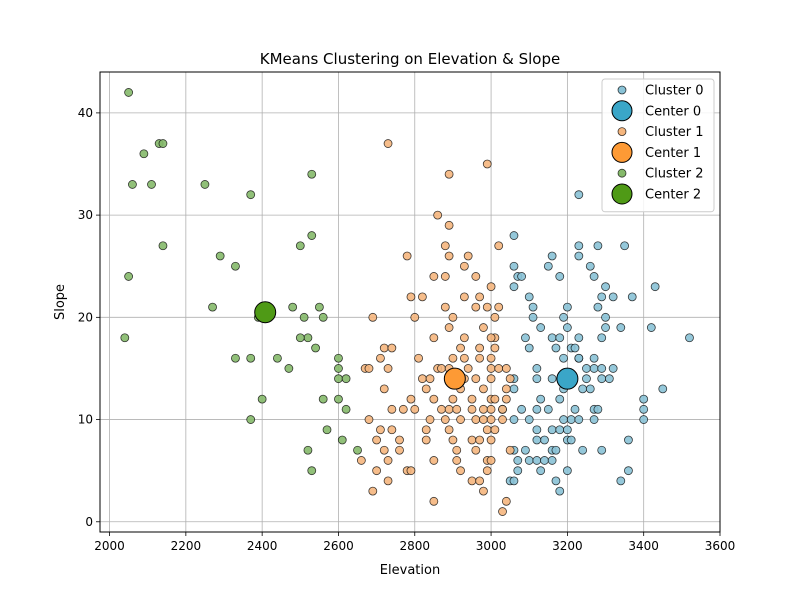  I want to click on x-tick-label: 2200, so click(186, 546).